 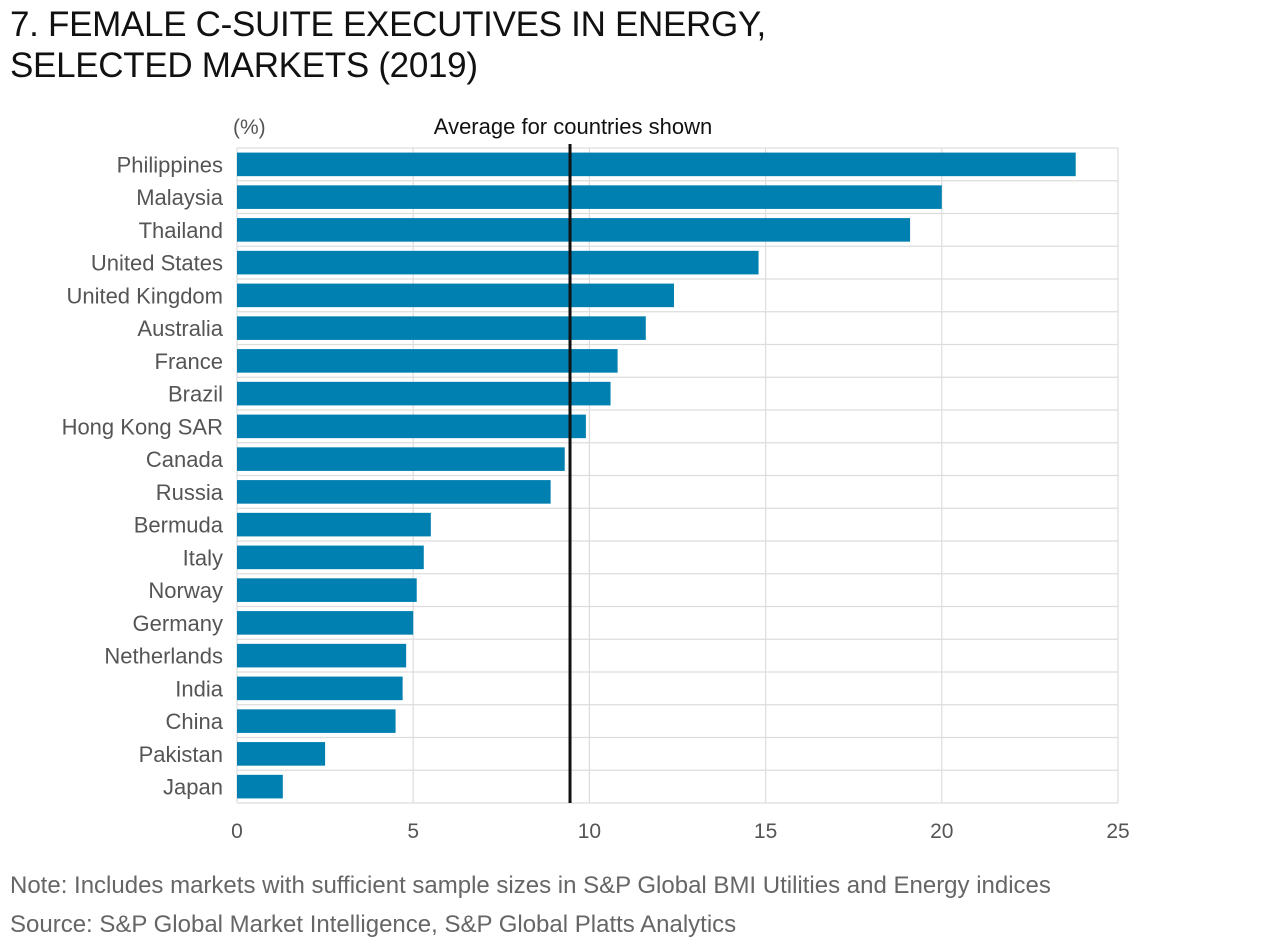 What do you see at coordinates (199, 688) in the screenshot?
I see `category-label: India` at bounding box center [199, 688].